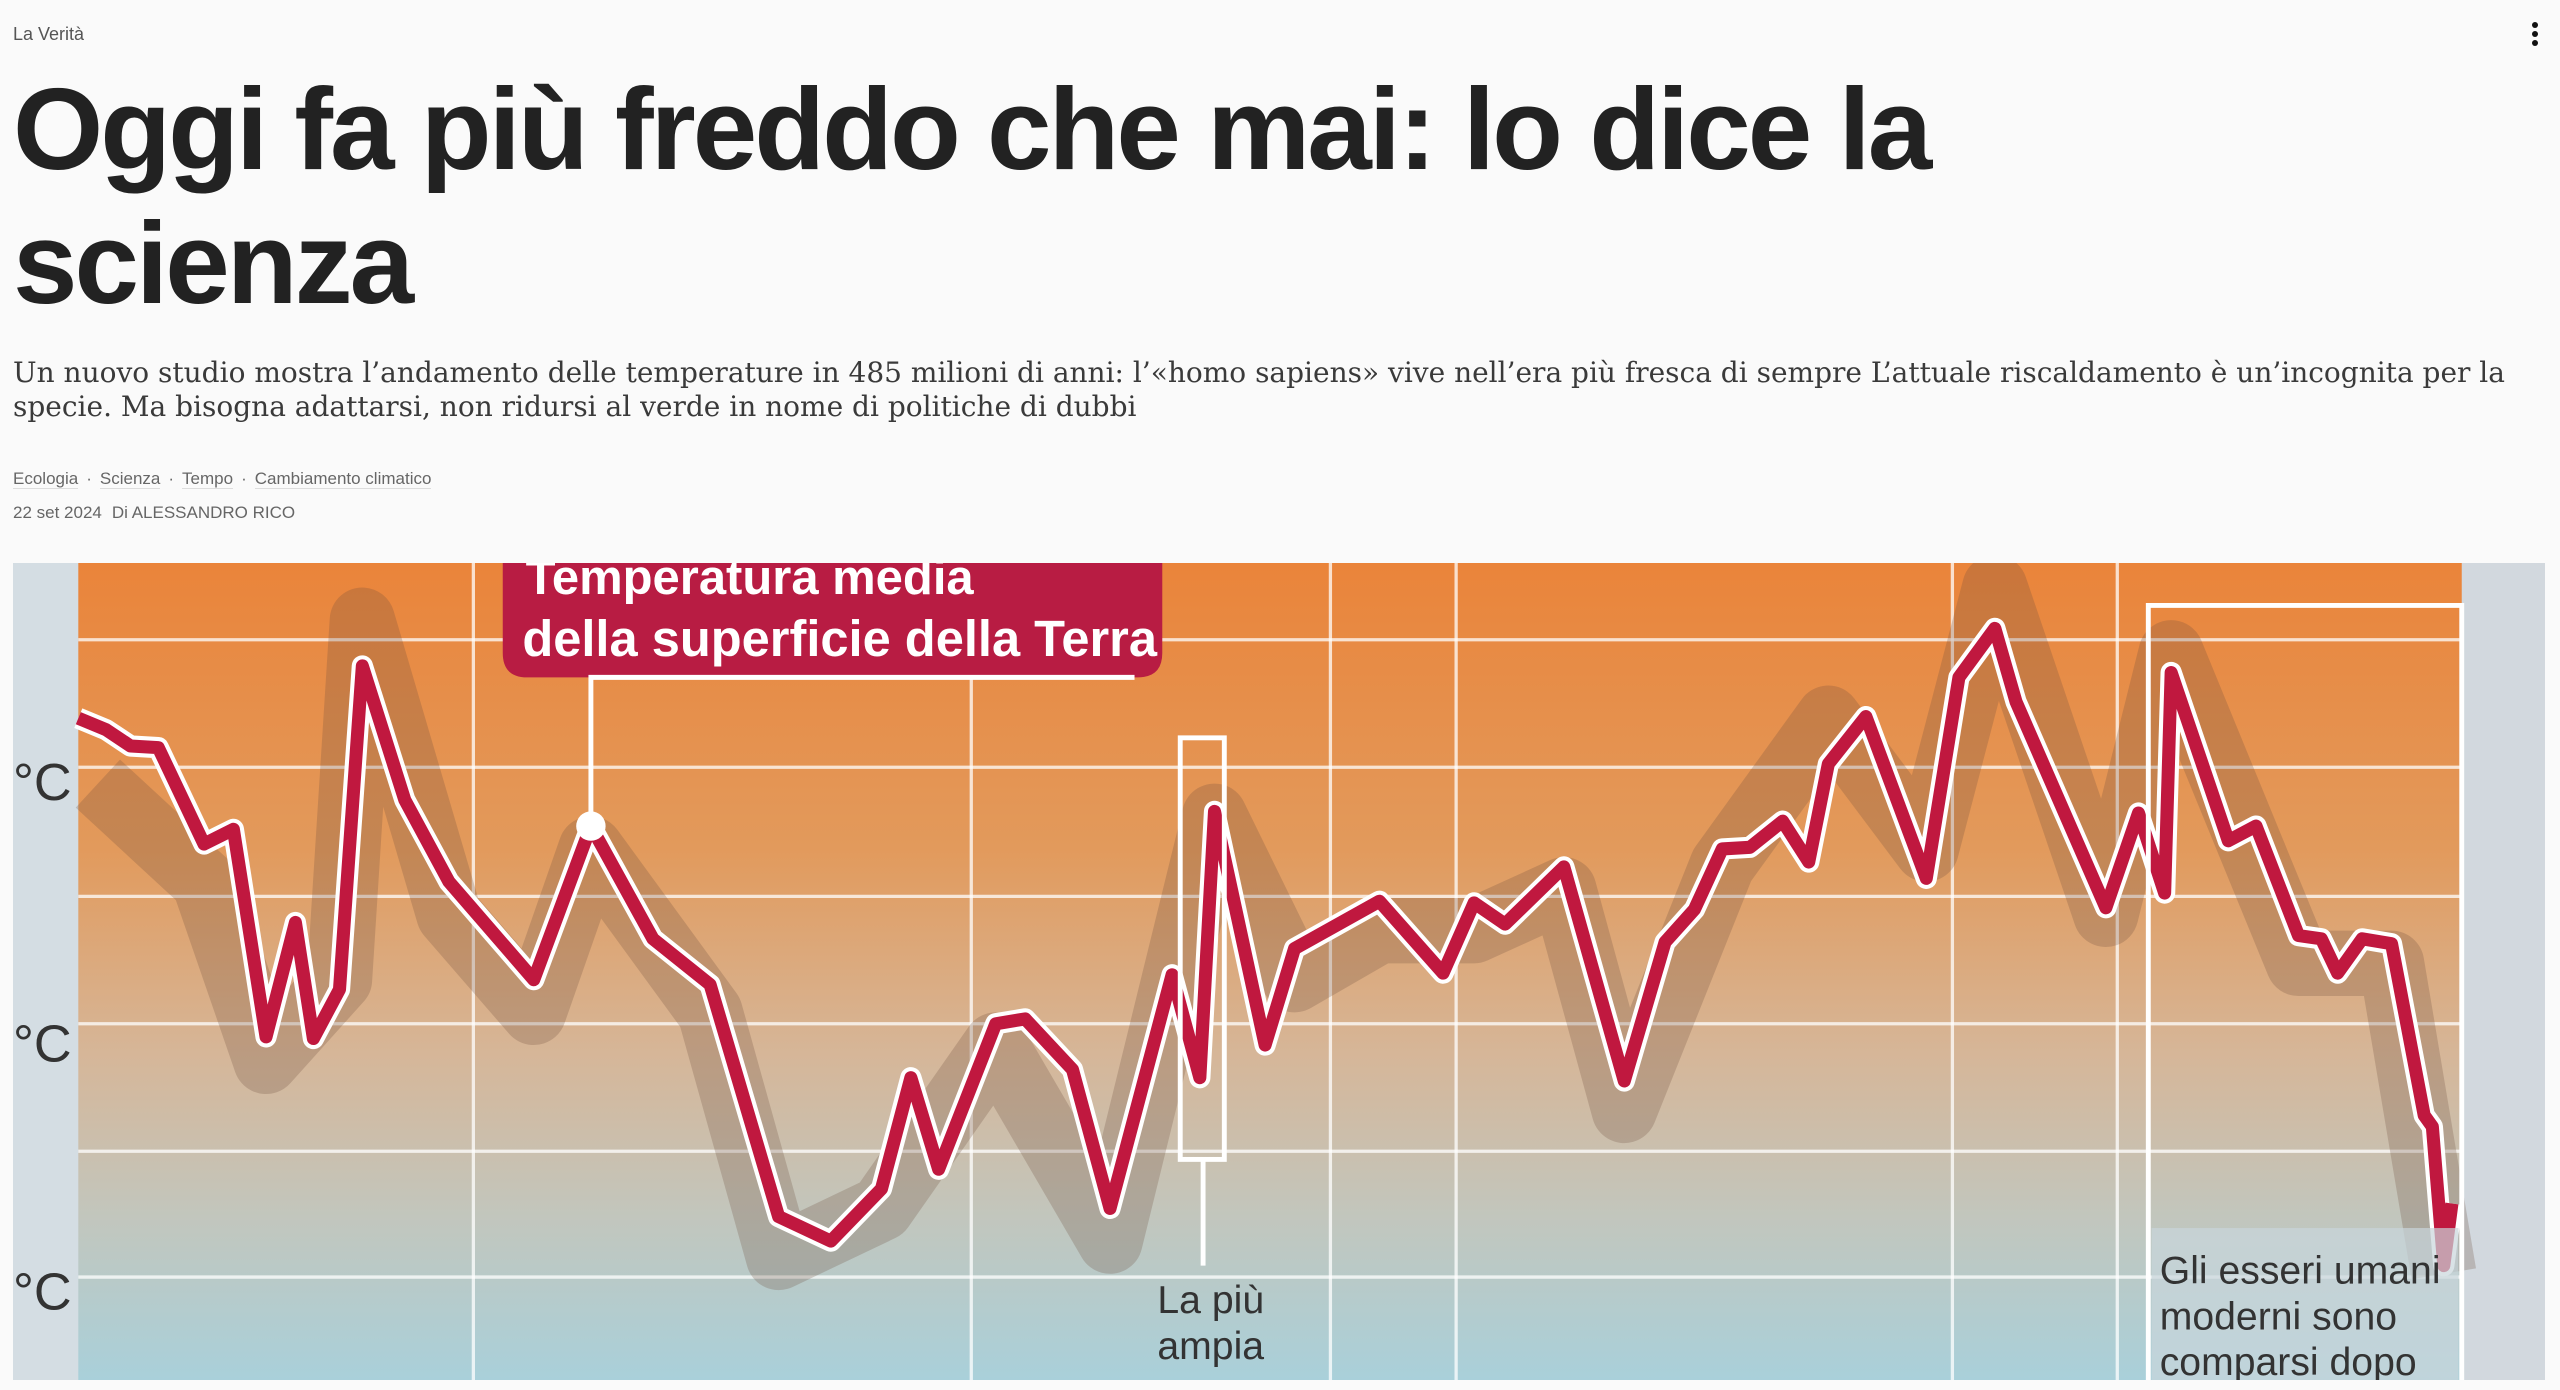  I want to click on axis-labels: °C °C °C, so click(42, 1038).